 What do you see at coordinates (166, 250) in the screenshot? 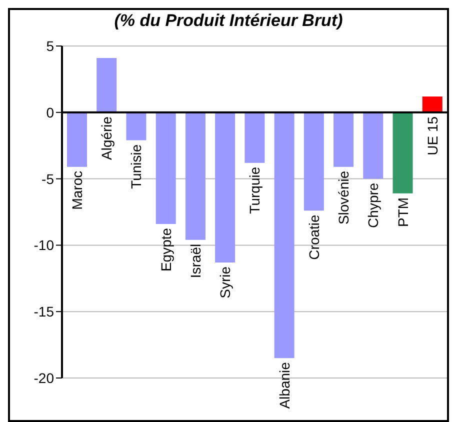
I see `x-tick-label: Egypte` at bounding box center [166, 250].